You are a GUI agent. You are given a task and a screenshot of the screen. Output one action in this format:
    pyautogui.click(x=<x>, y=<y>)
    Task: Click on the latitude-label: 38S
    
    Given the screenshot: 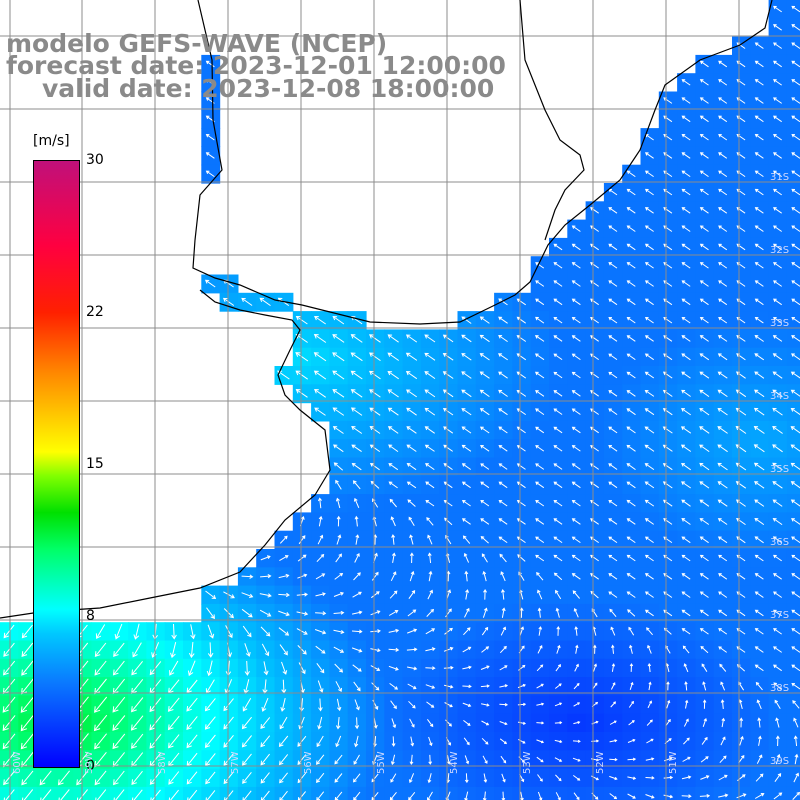 What is the action you would take?
    pyautogui.click(x=780, y=688)
    